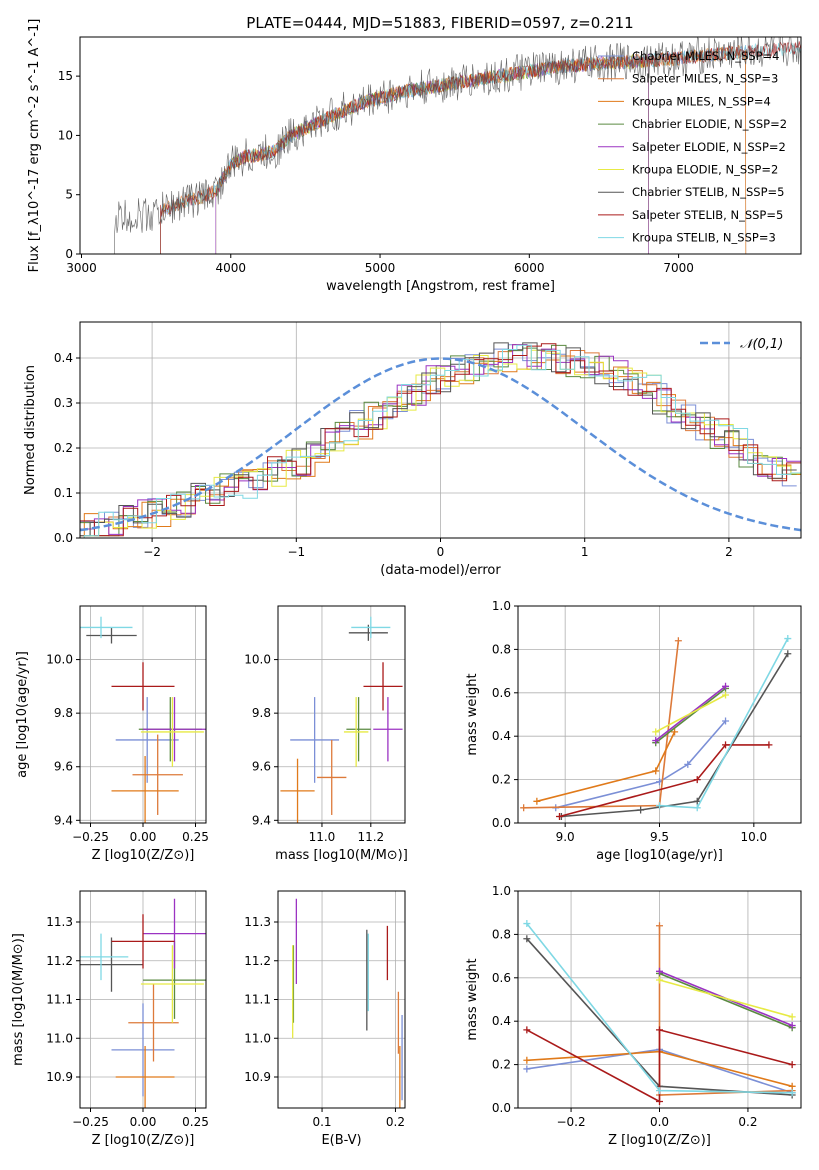  I want to click on hist-legend: 𝒩(0,1), so click(741, 344).